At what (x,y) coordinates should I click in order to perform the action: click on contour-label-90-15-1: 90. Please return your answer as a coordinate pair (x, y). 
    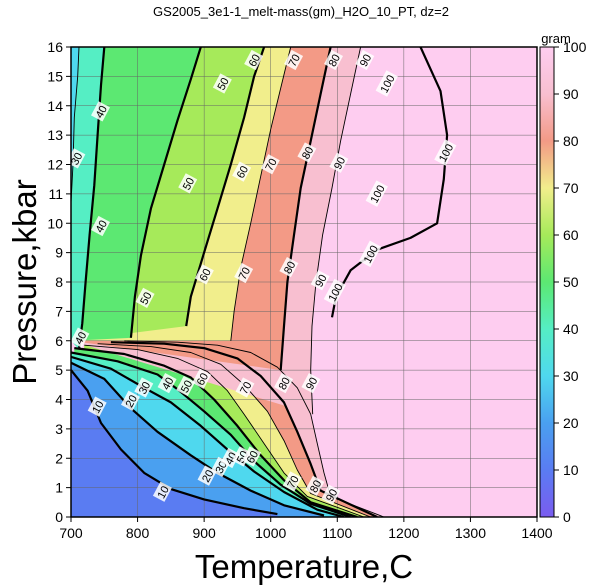
    Looking at the image, I should click on (338, 162).